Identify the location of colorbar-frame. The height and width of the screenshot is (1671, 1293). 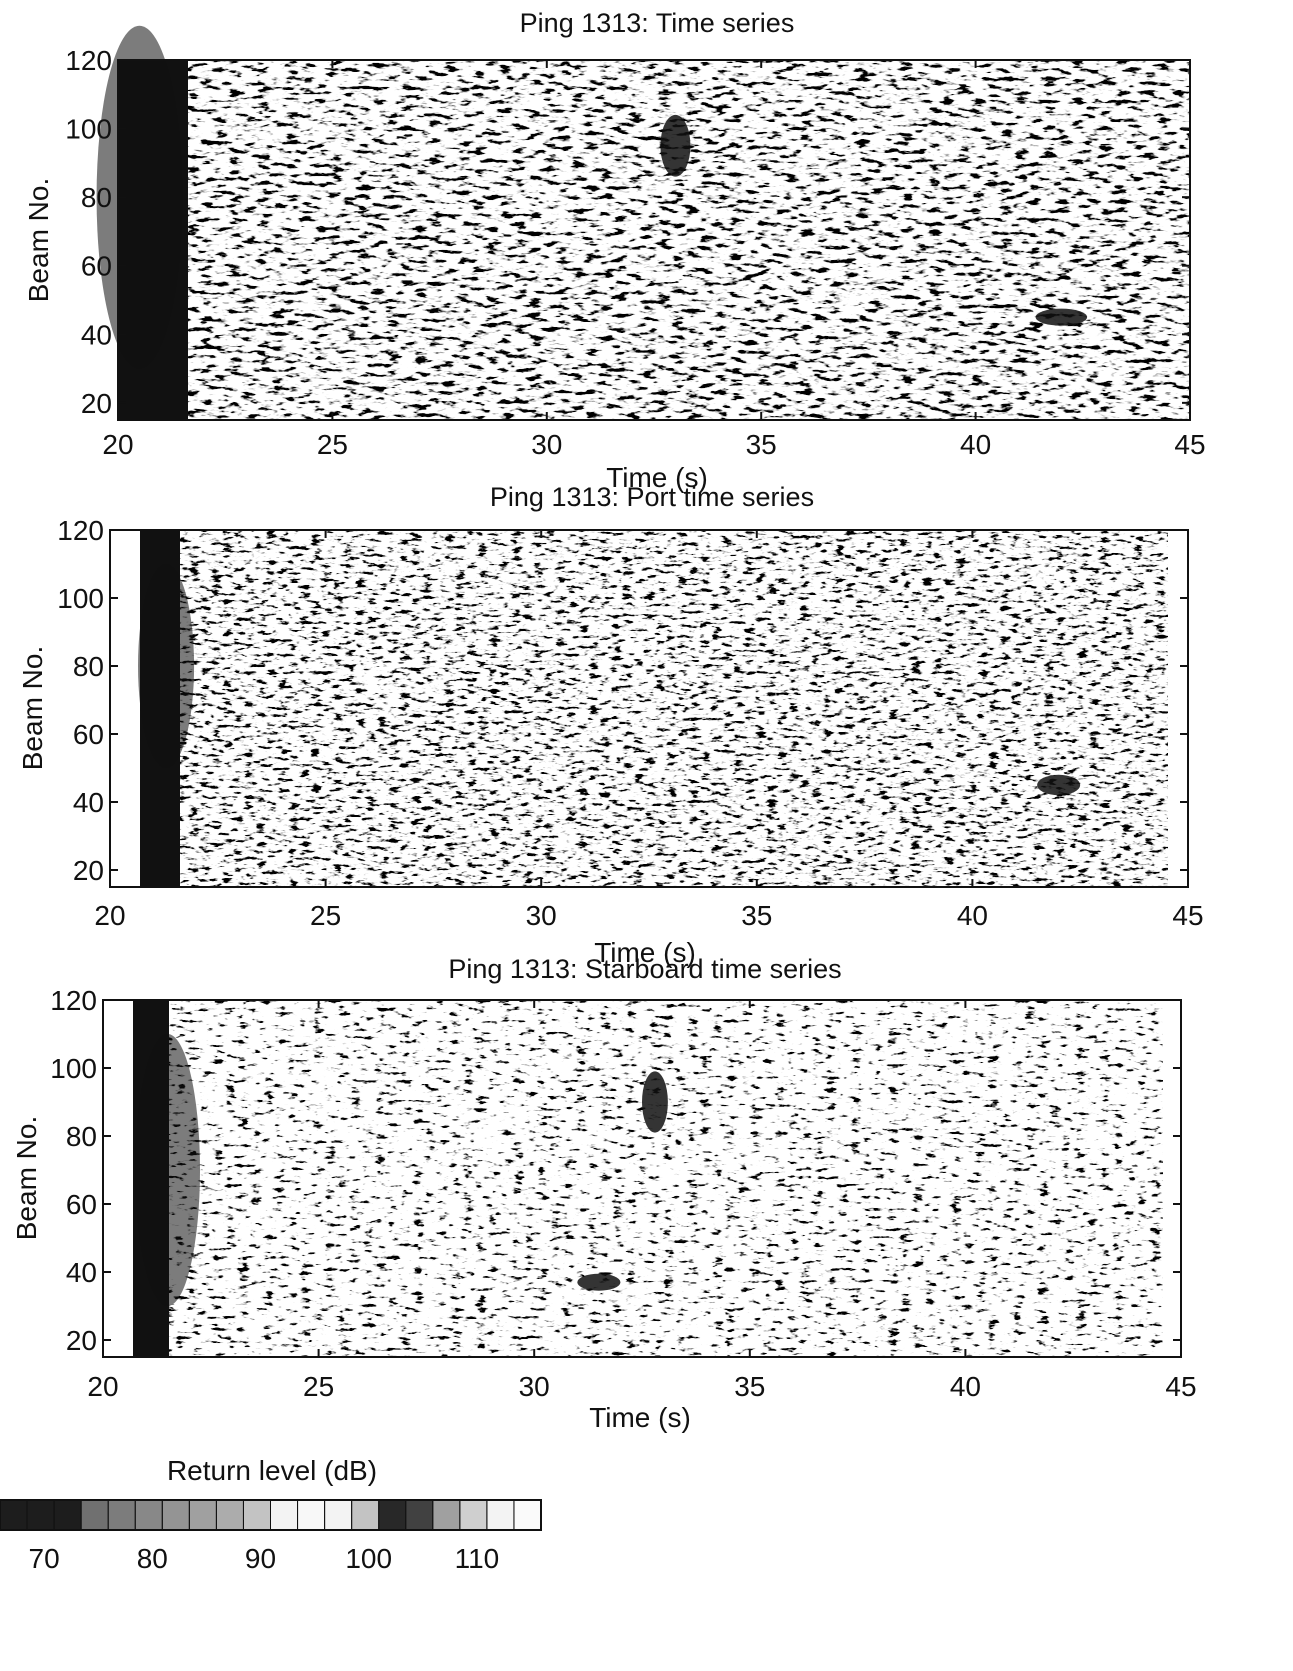
(271, 1515).